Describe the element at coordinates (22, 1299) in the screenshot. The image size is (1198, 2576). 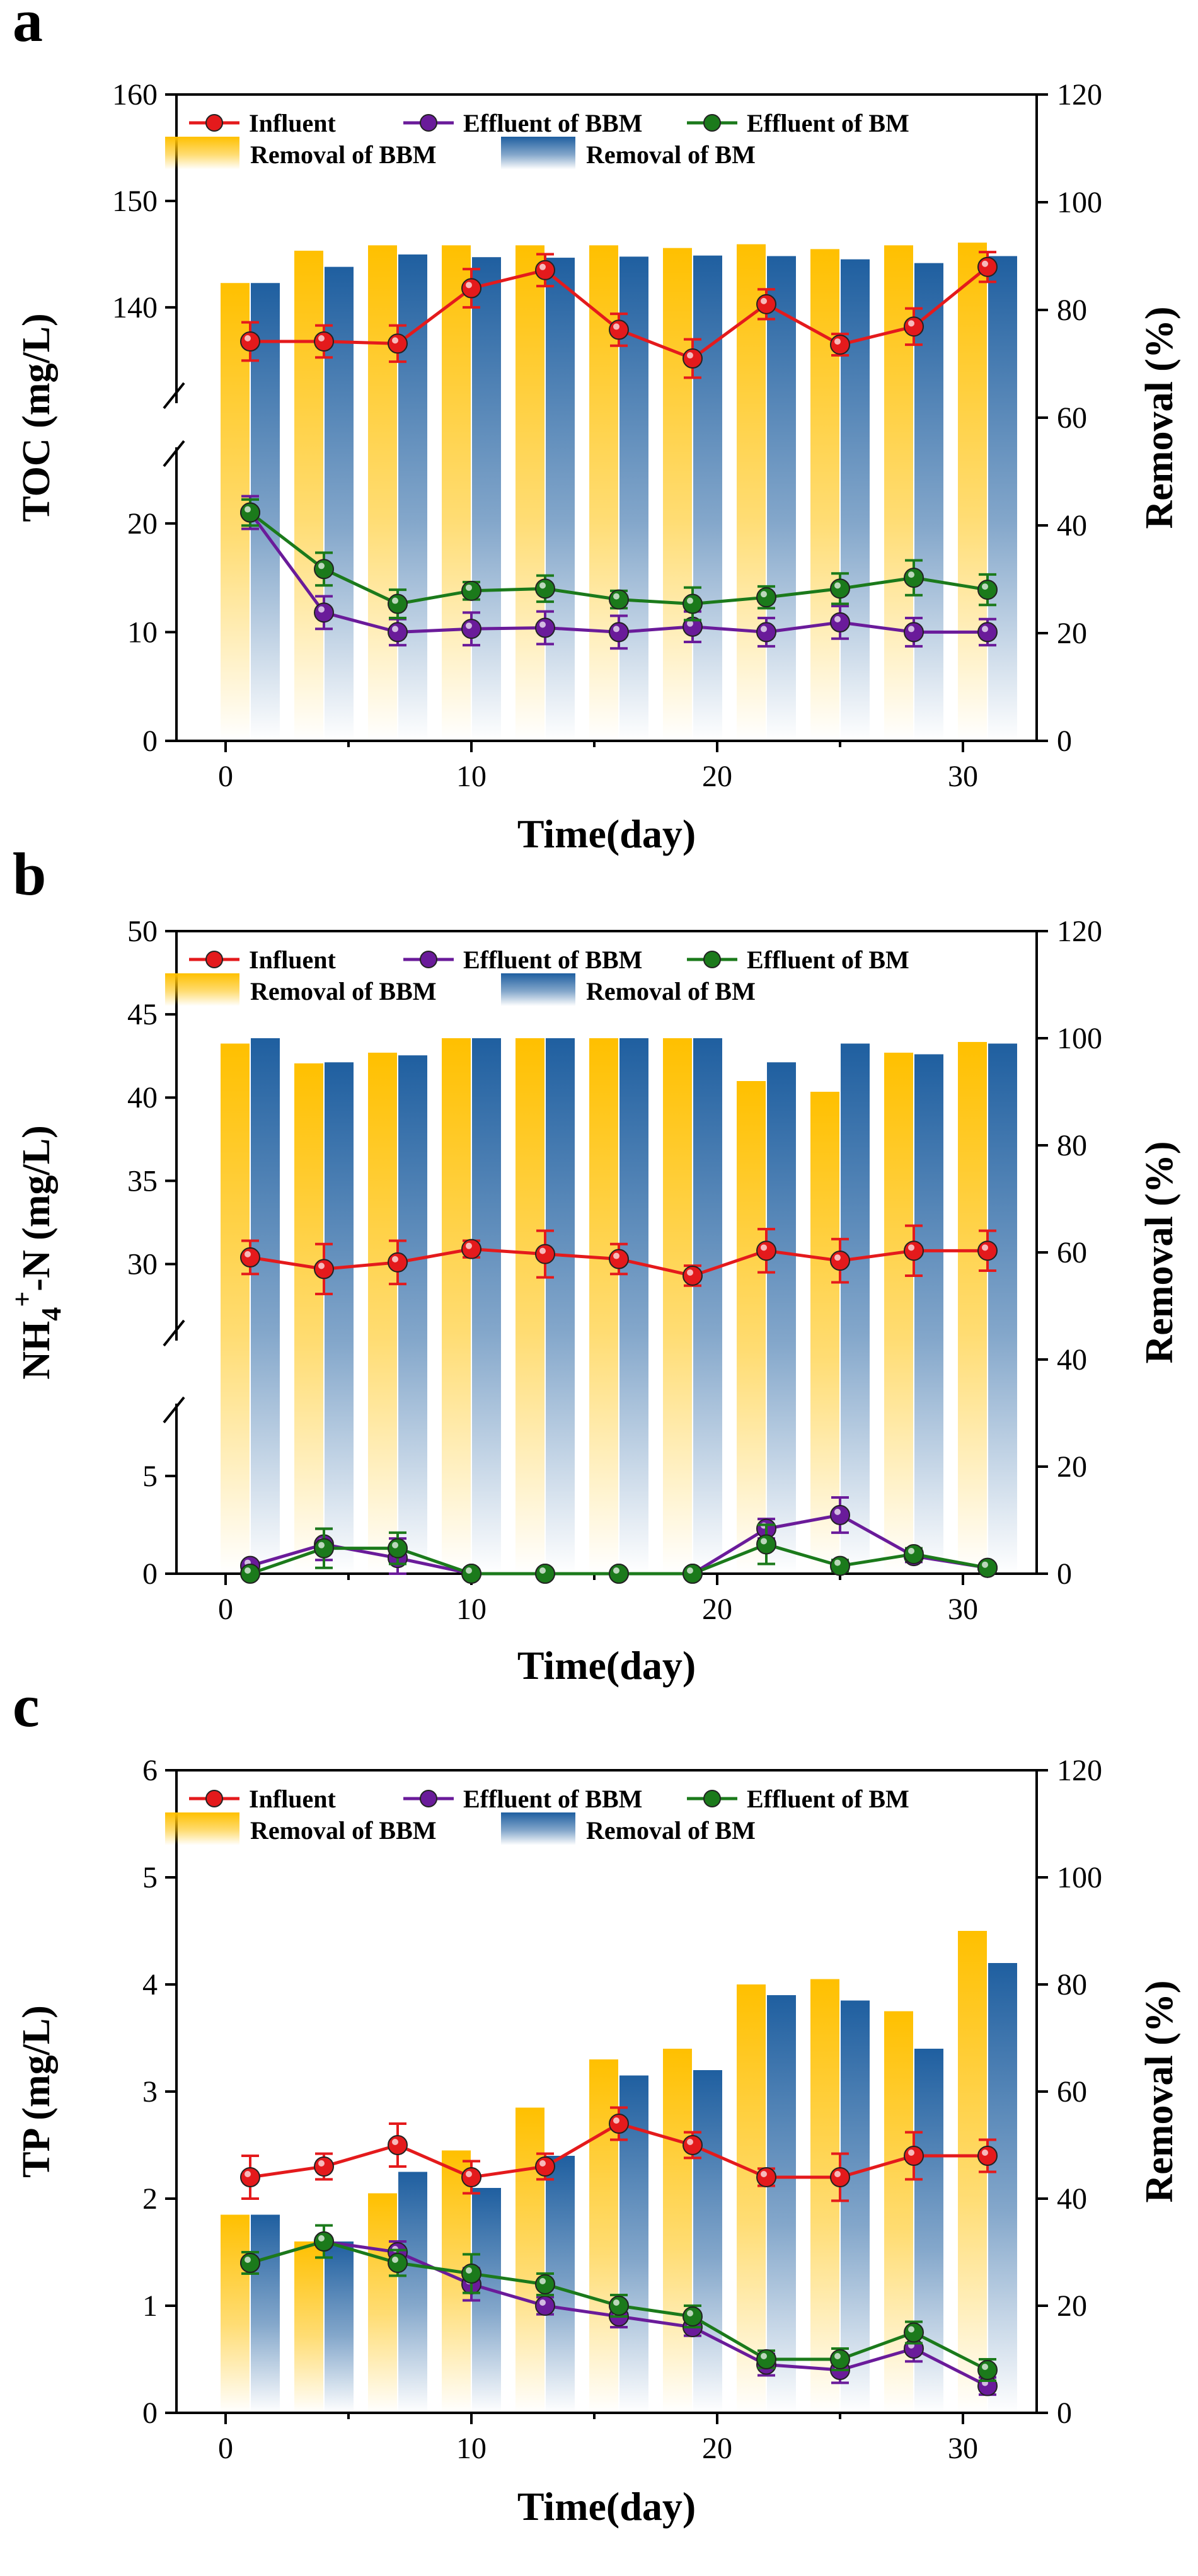
I see `y-title-sup: +` at that location.